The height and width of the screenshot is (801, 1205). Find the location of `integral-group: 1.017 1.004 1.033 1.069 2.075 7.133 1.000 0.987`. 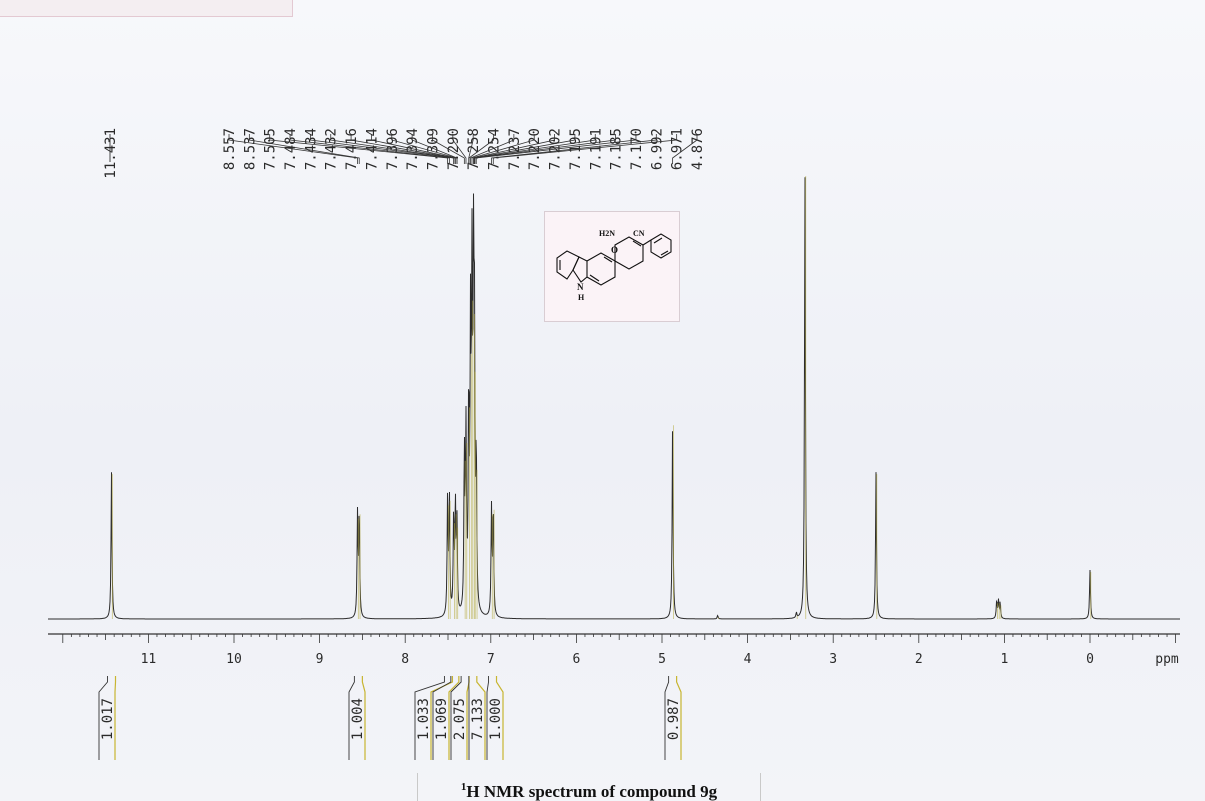

integral-group: 1.017 1.004 1.033 1.069 2.075 7.133 1.000 0.987 is located at coordinates (390, 718).